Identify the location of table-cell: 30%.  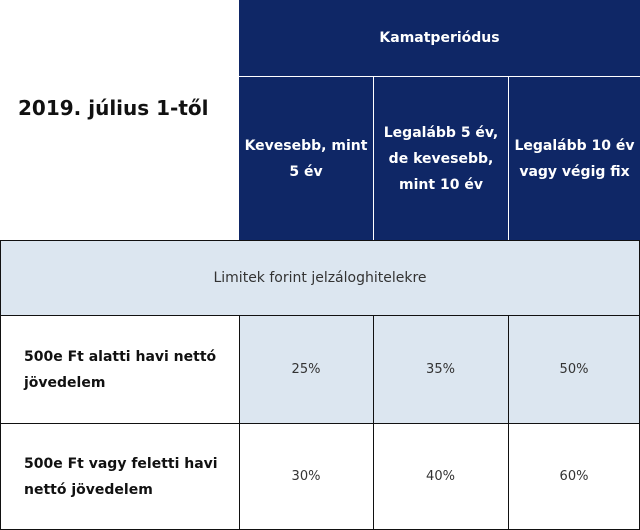
(306, 476).